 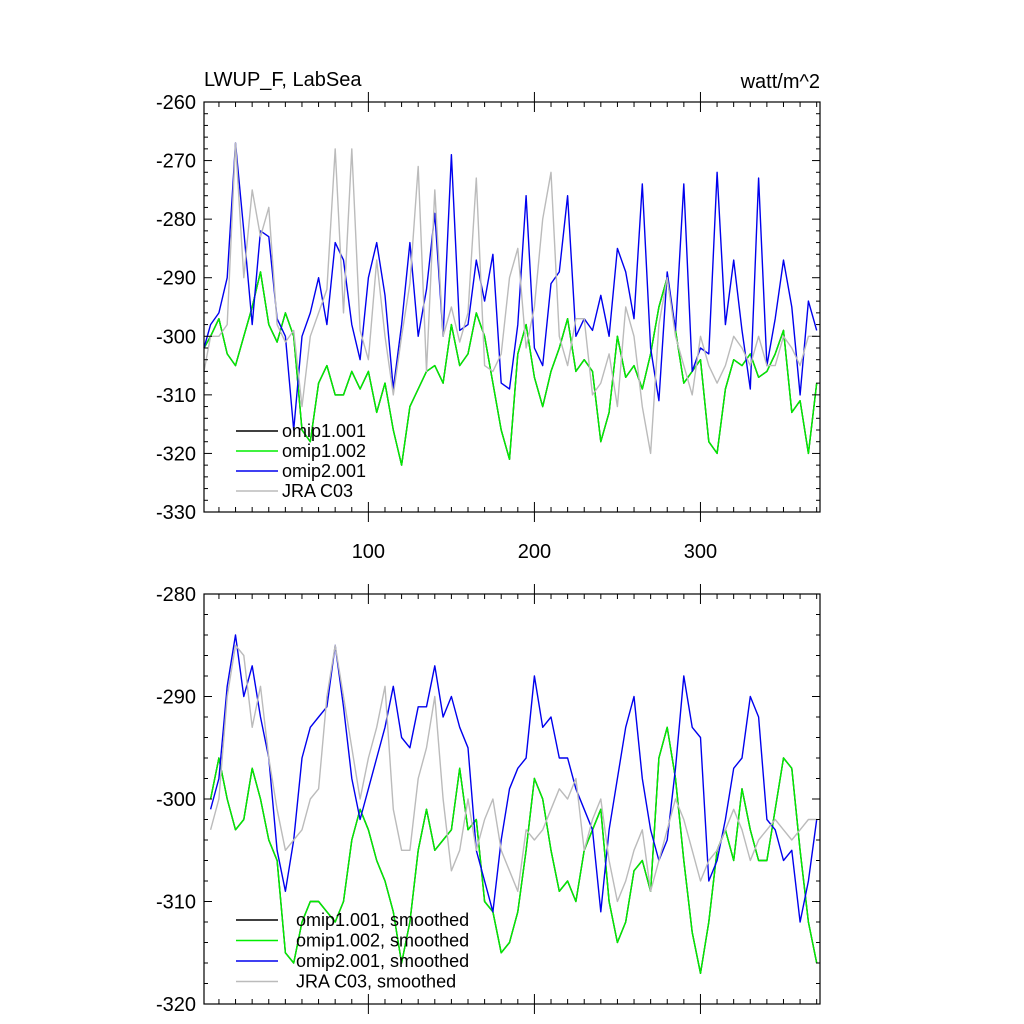 I want to click on chart1-legend-label-omip1-001: omip1.001, so click(x=324, y=431).